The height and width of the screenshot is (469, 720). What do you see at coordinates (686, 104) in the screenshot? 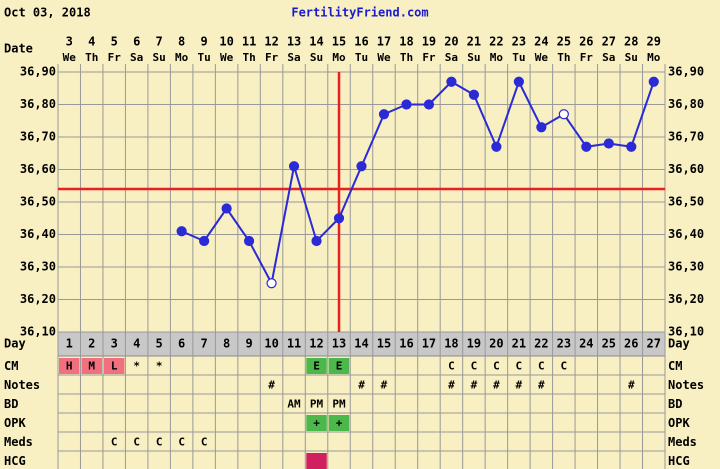
I see `y-tick-label-right: 36,80` at bounding box center [686, 104].